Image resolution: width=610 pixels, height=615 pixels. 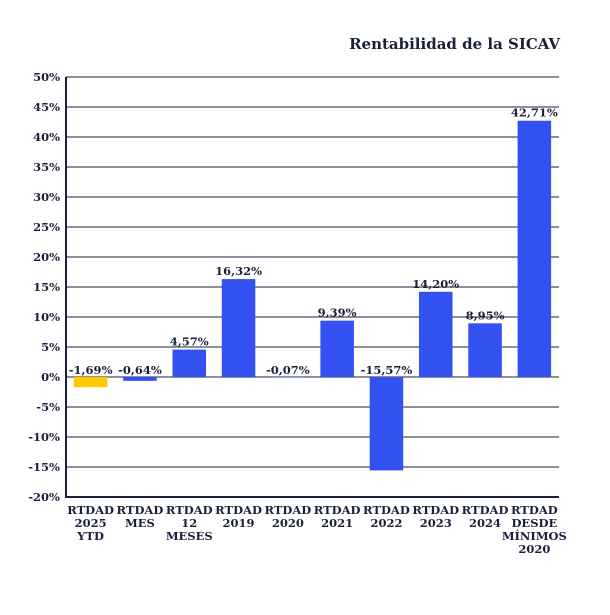 What do you see at coordinates (91, 370) in the screenshot?
I see `data-label: -1,69%` at bounding box center [91, 370].